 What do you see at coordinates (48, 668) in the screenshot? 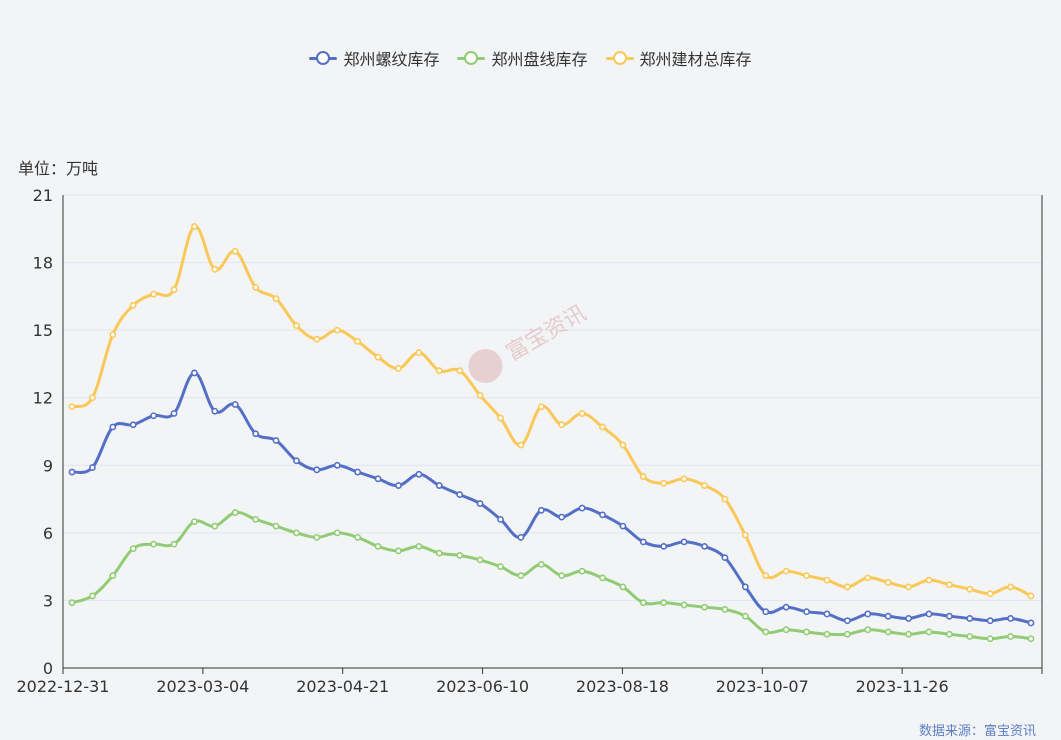
I see `y-tick-label: 0` at bounding box center [48, 668].